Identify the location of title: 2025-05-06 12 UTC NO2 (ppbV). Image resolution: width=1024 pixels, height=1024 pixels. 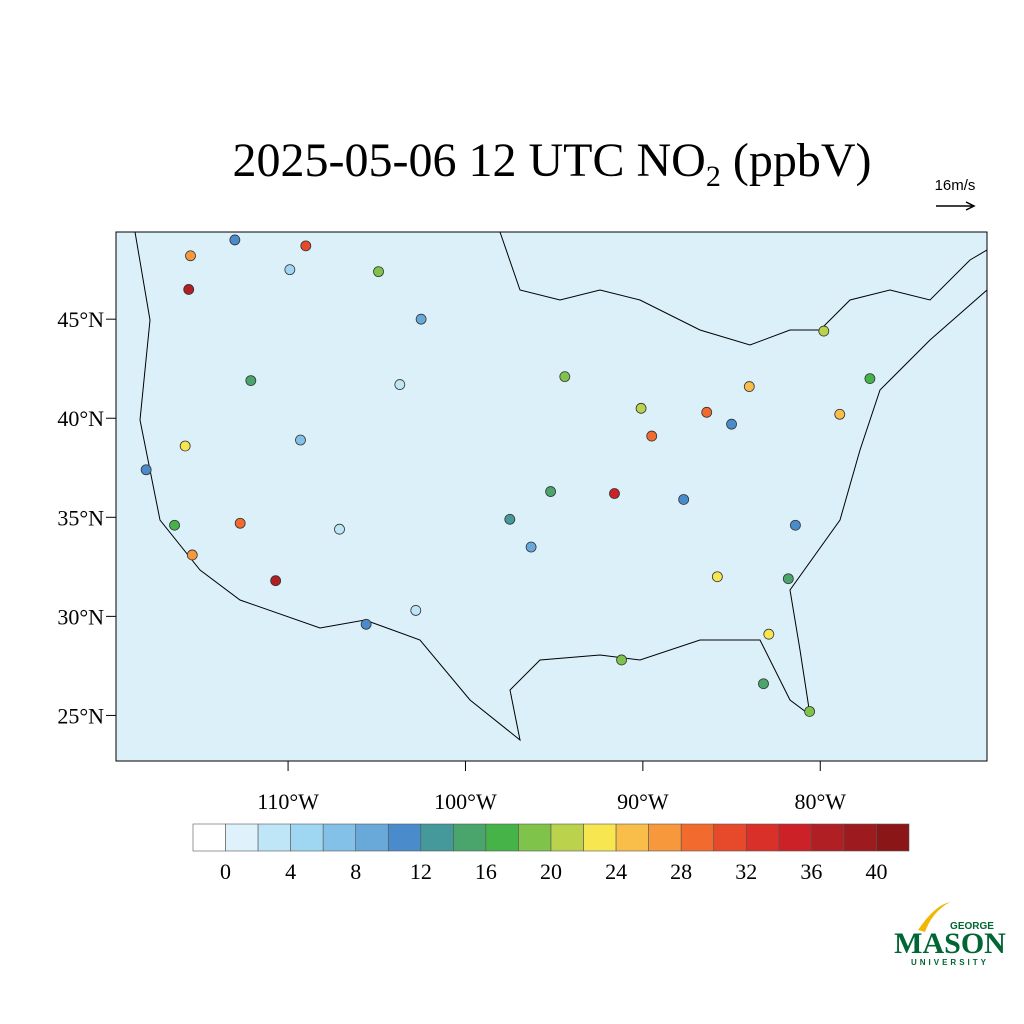
(552, 163).